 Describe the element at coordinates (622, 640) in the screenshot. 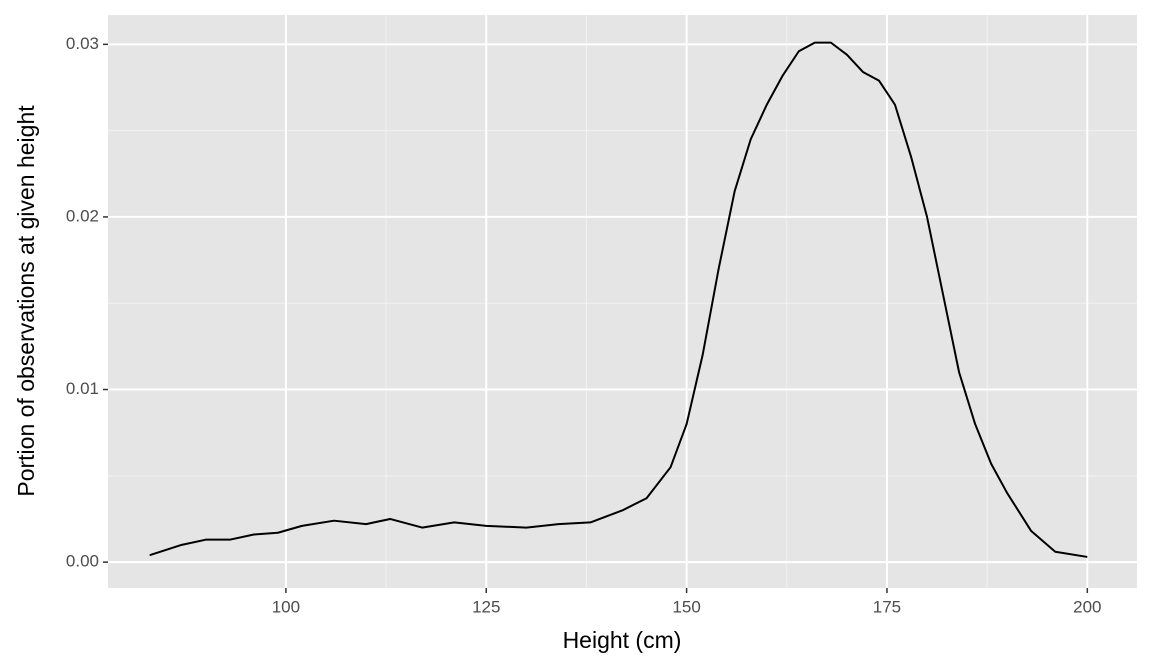

I see `x-axis-title: Height (cm)` at that location.